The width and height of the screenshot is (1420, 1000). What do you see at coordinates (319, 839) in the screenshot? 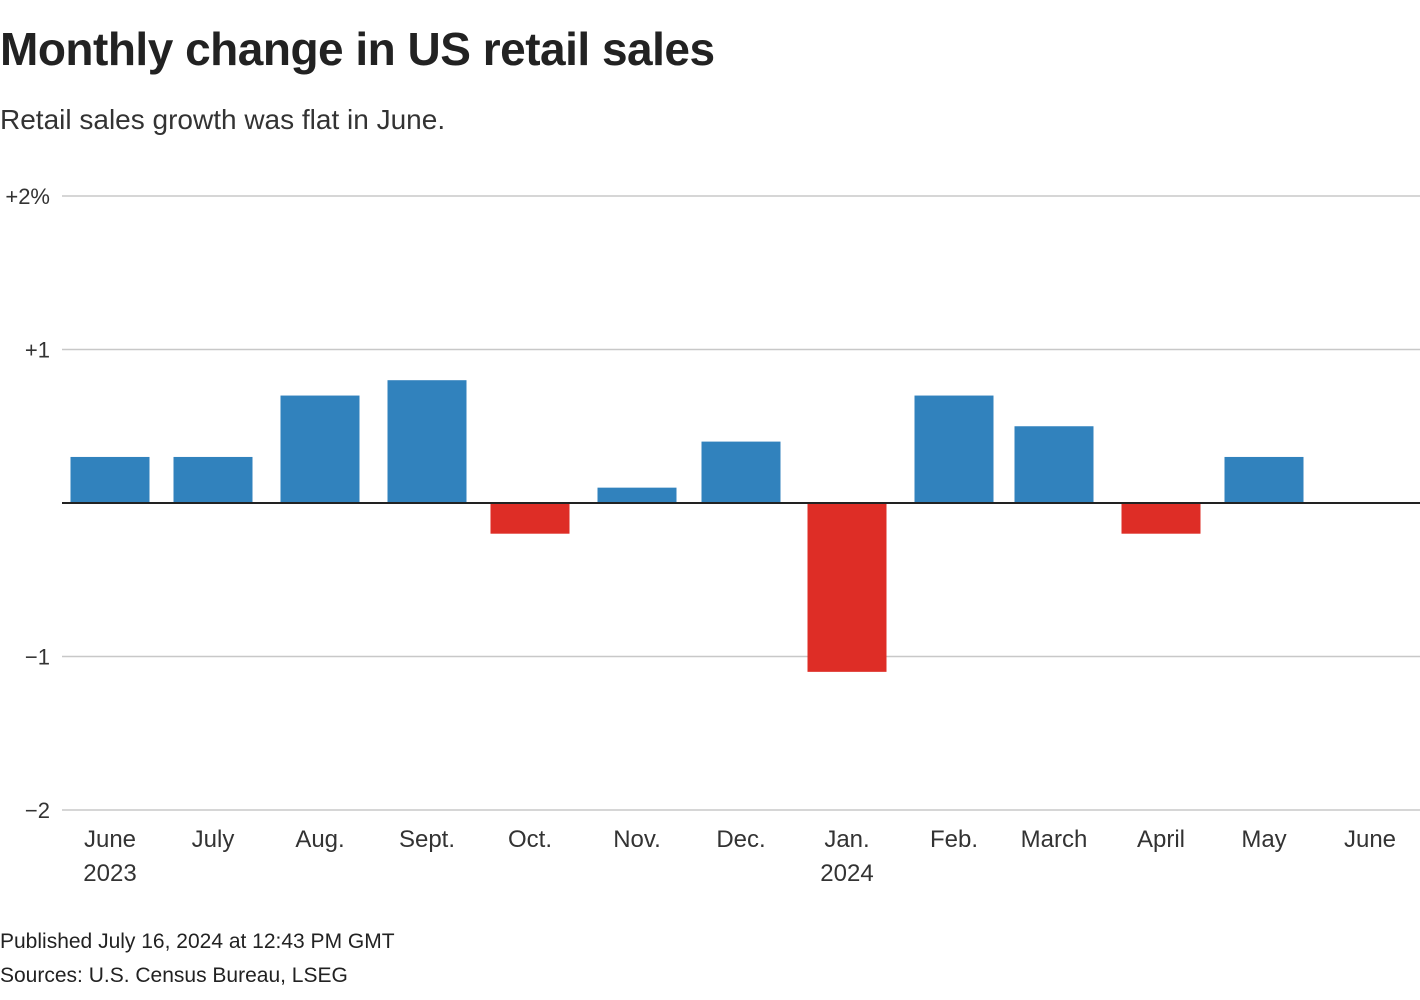
I see `x-tick-label: Aug.` at bounding box center [319, 839].